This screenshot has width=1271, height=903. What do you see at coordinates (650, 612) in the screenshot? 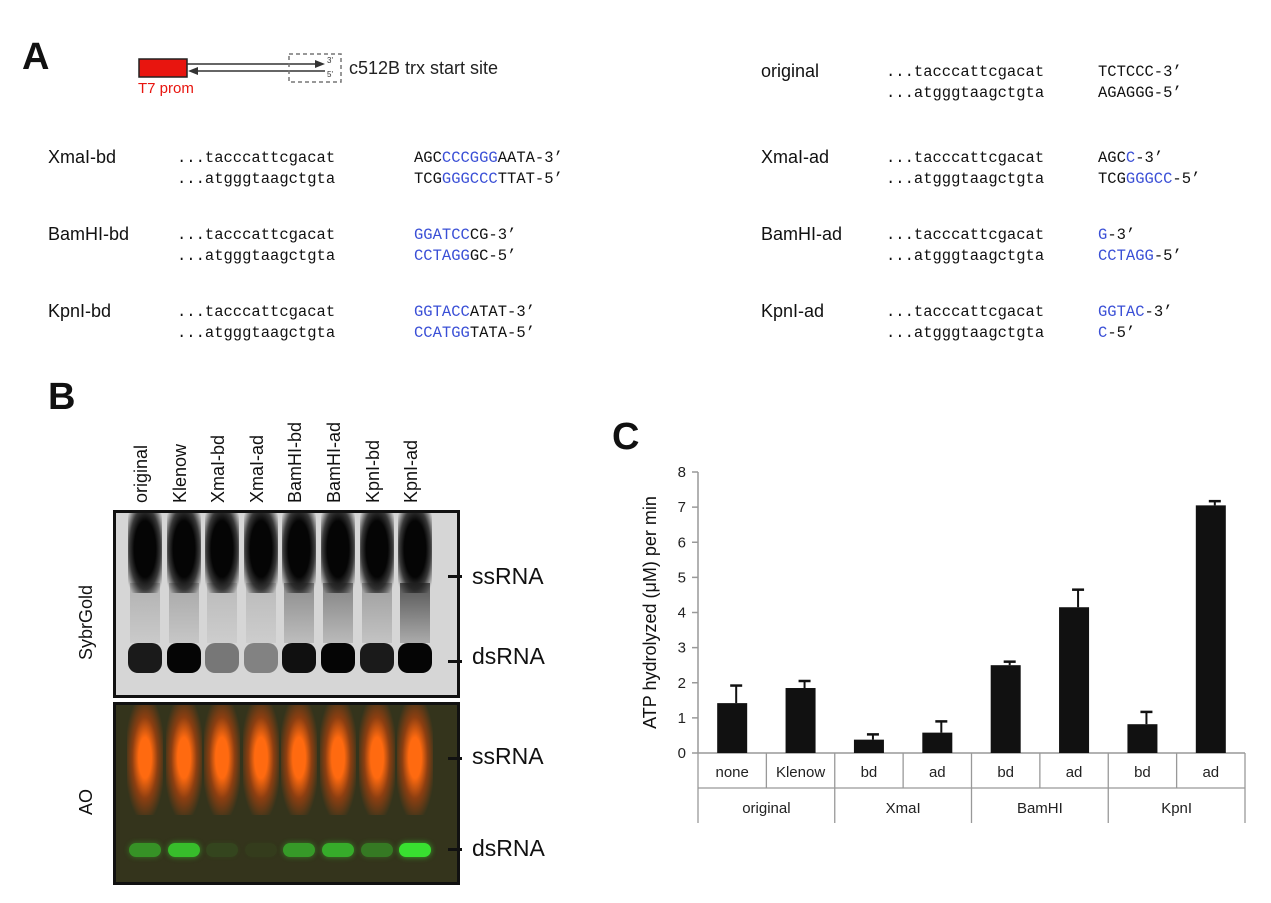
I see `y-axis-label: ATP hydrolyzed (μM) per min` at bounding box center [650, 612].